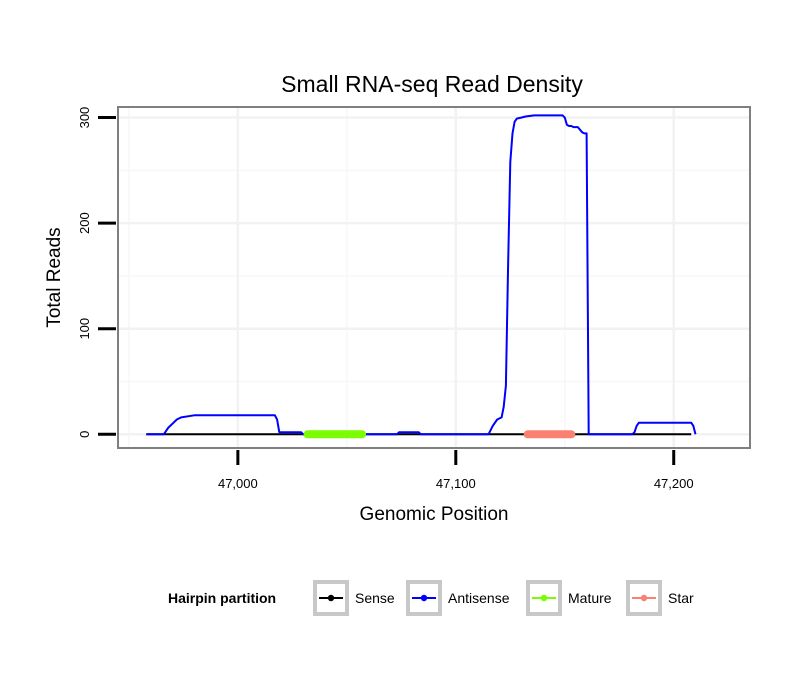 Image resolution: width=810 pixels, height=690 pixels. Describe the element at coordinates (238, 483) in the screenshot. I see `x-tick-label: 47,000` at that location.